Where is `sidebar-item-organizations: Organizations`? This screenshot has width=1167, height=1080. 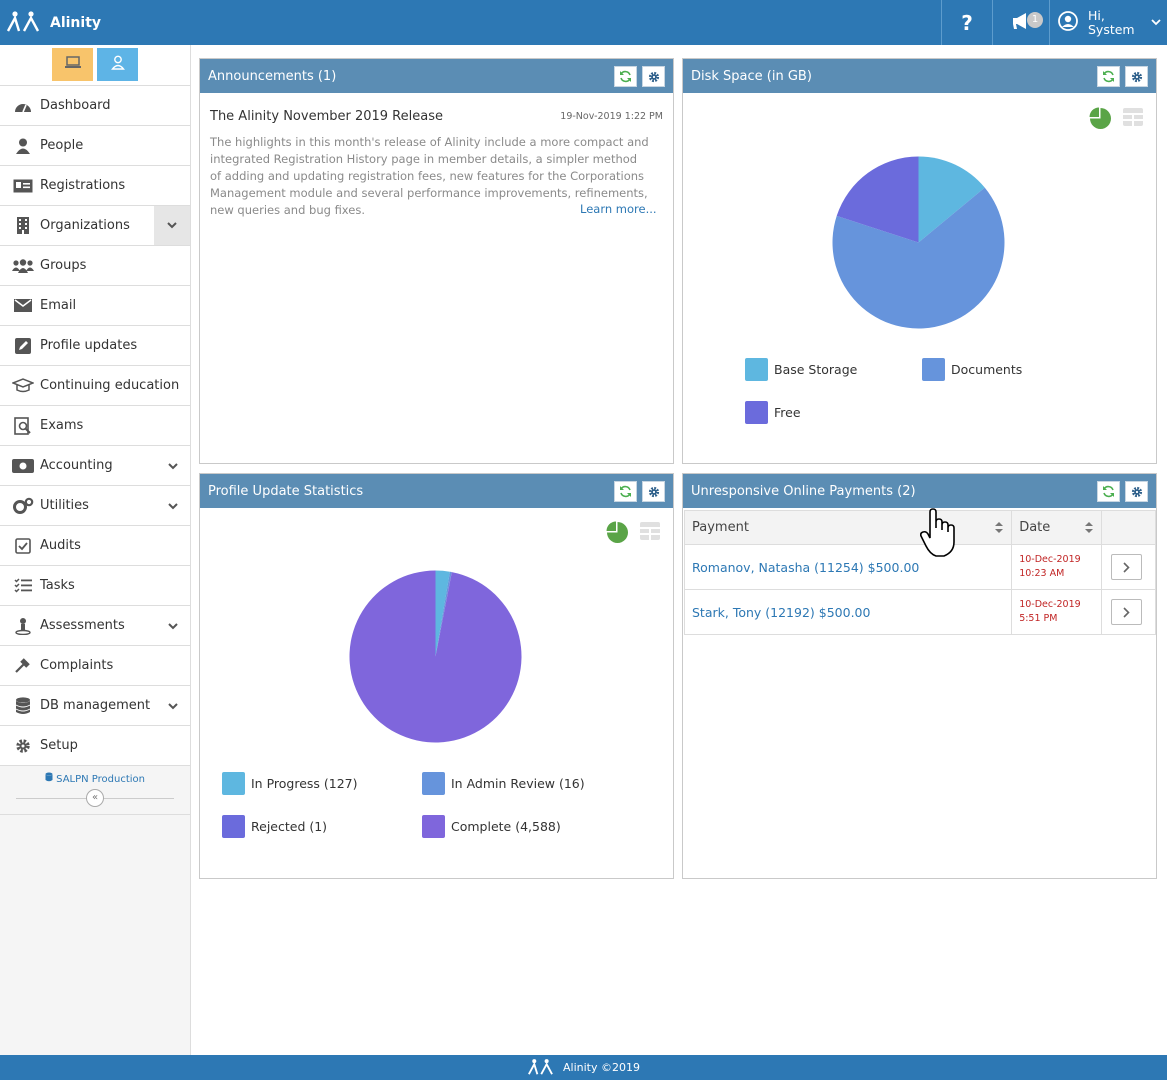 sidebar-item-organizations: Organizations is located at coordinates (95, 226).